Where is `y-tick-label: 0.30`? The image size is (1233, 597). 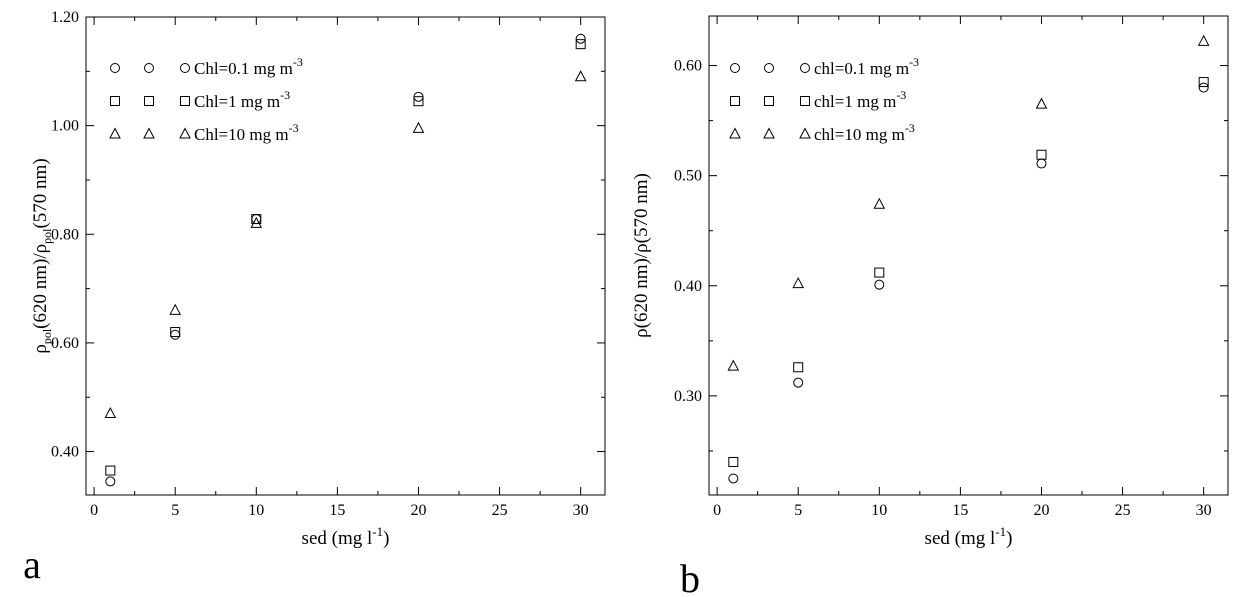
y-tick-label: 0.30 is located at coordinates (688, 396).